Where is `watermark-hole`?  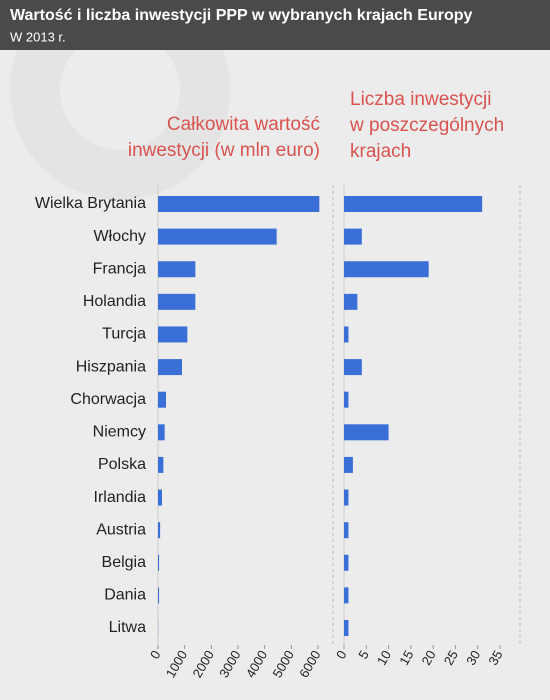 watermark-hole is located at coordinates (120, 90).